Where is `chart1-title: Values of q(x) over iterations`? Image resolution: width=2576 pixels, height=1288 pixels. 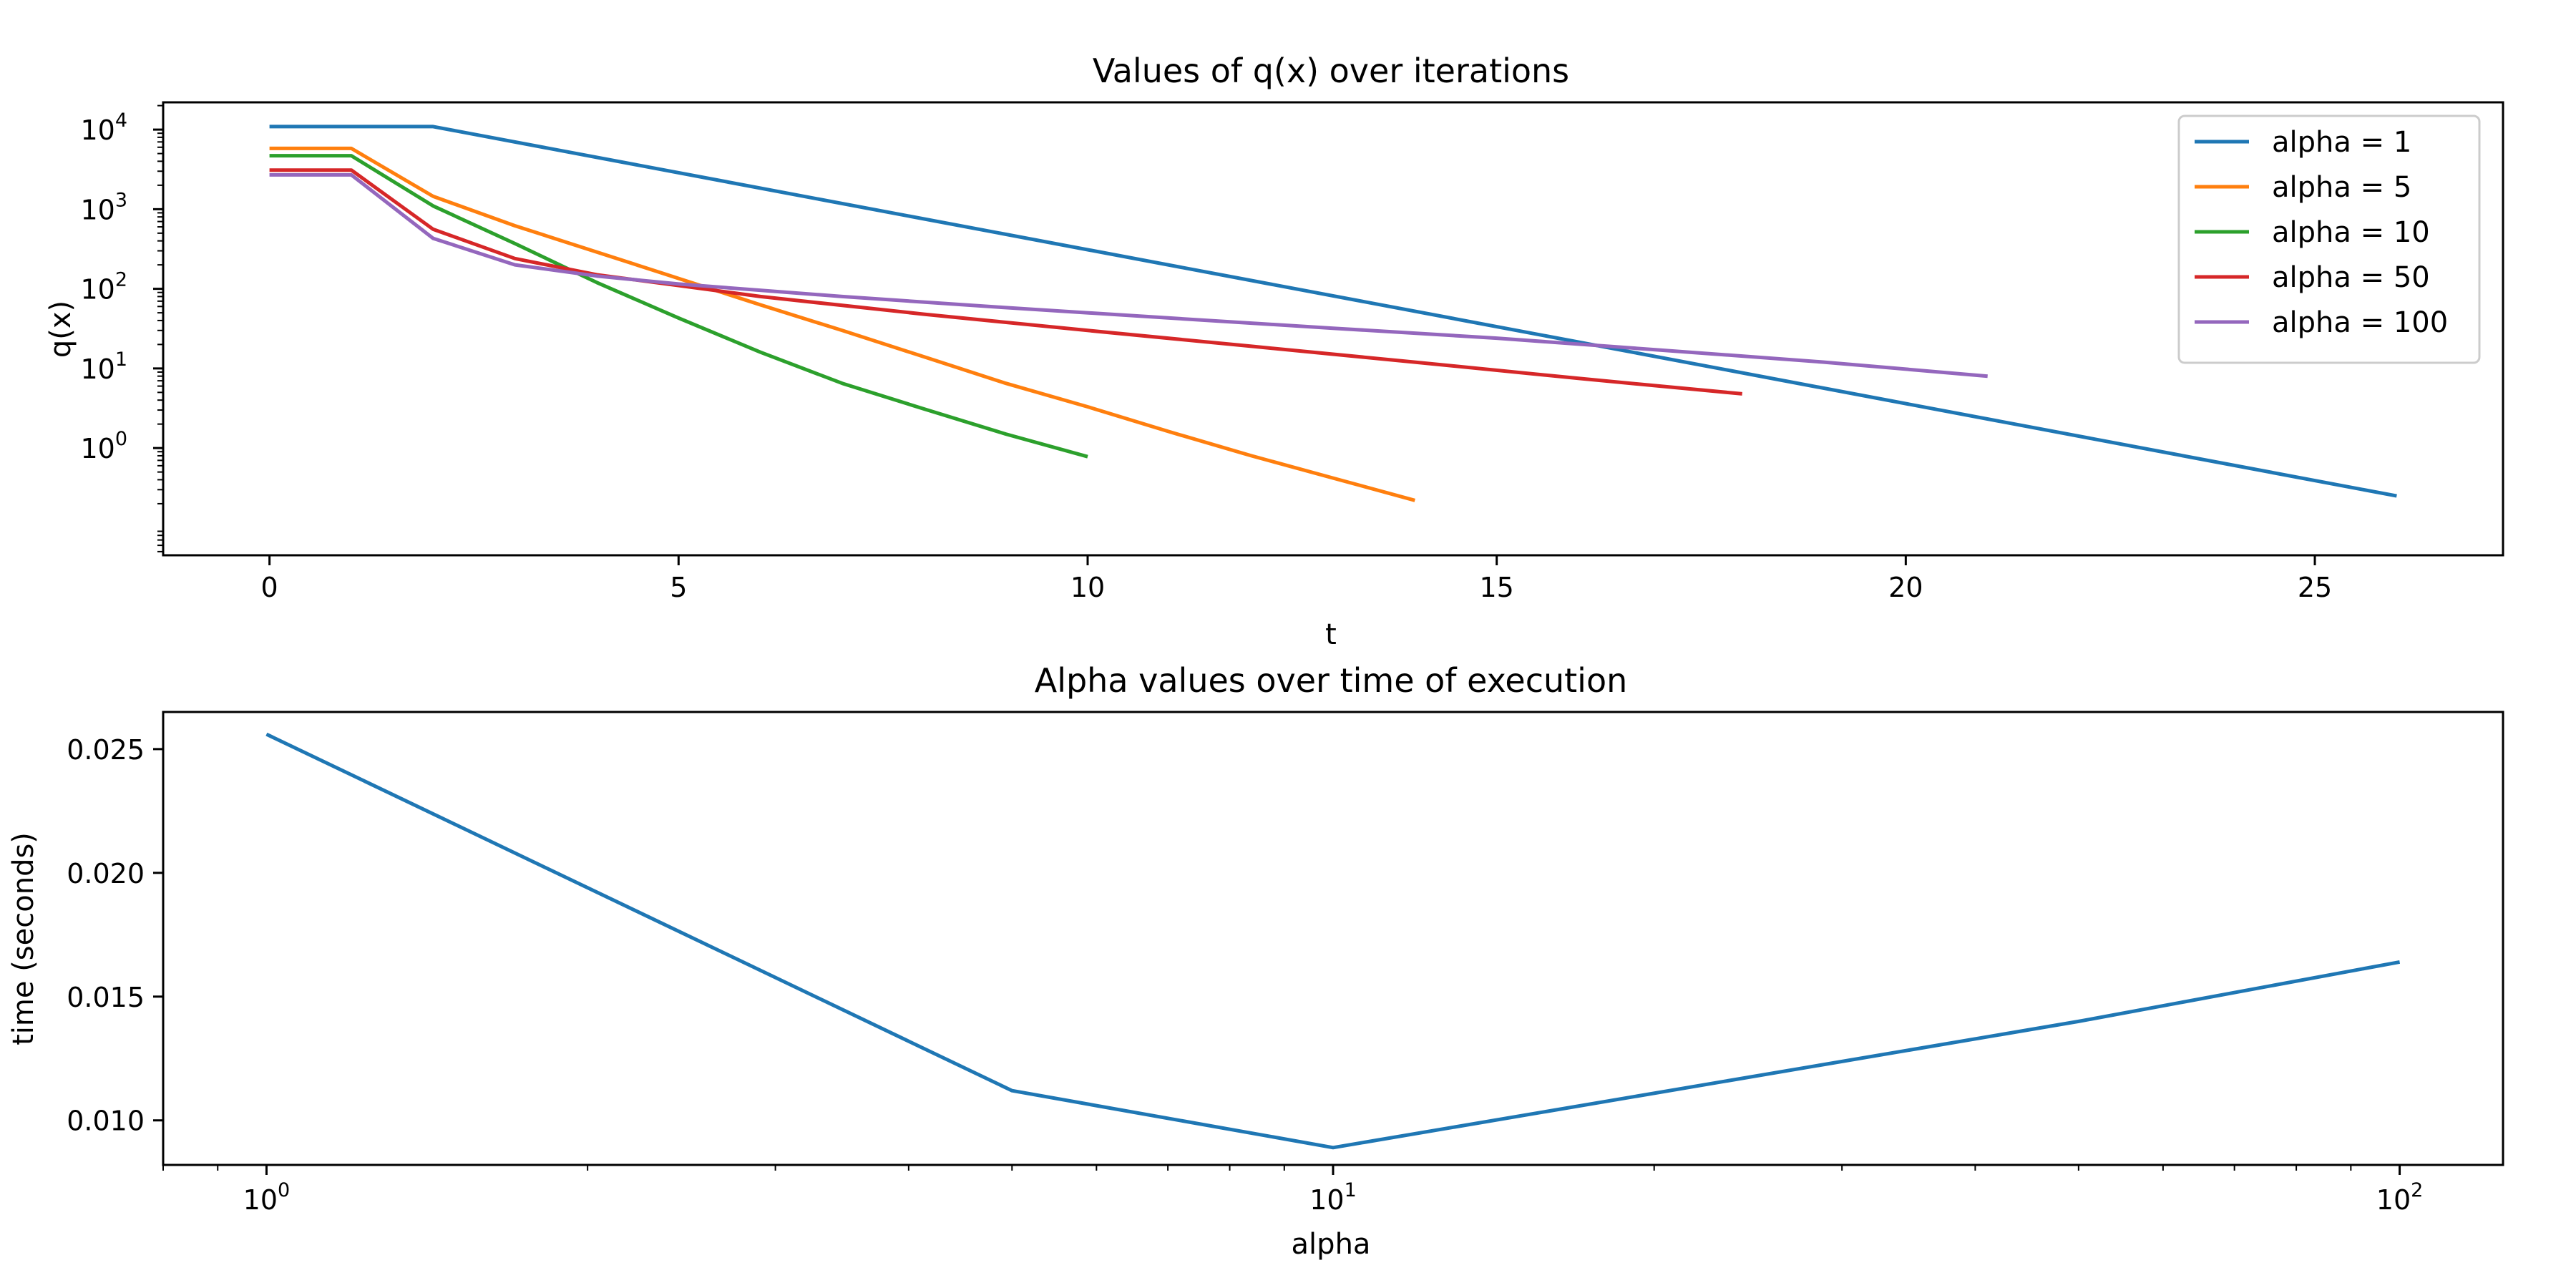 chart1-title: Values of q(x) over iterations is located at coordinates (1331, 71).